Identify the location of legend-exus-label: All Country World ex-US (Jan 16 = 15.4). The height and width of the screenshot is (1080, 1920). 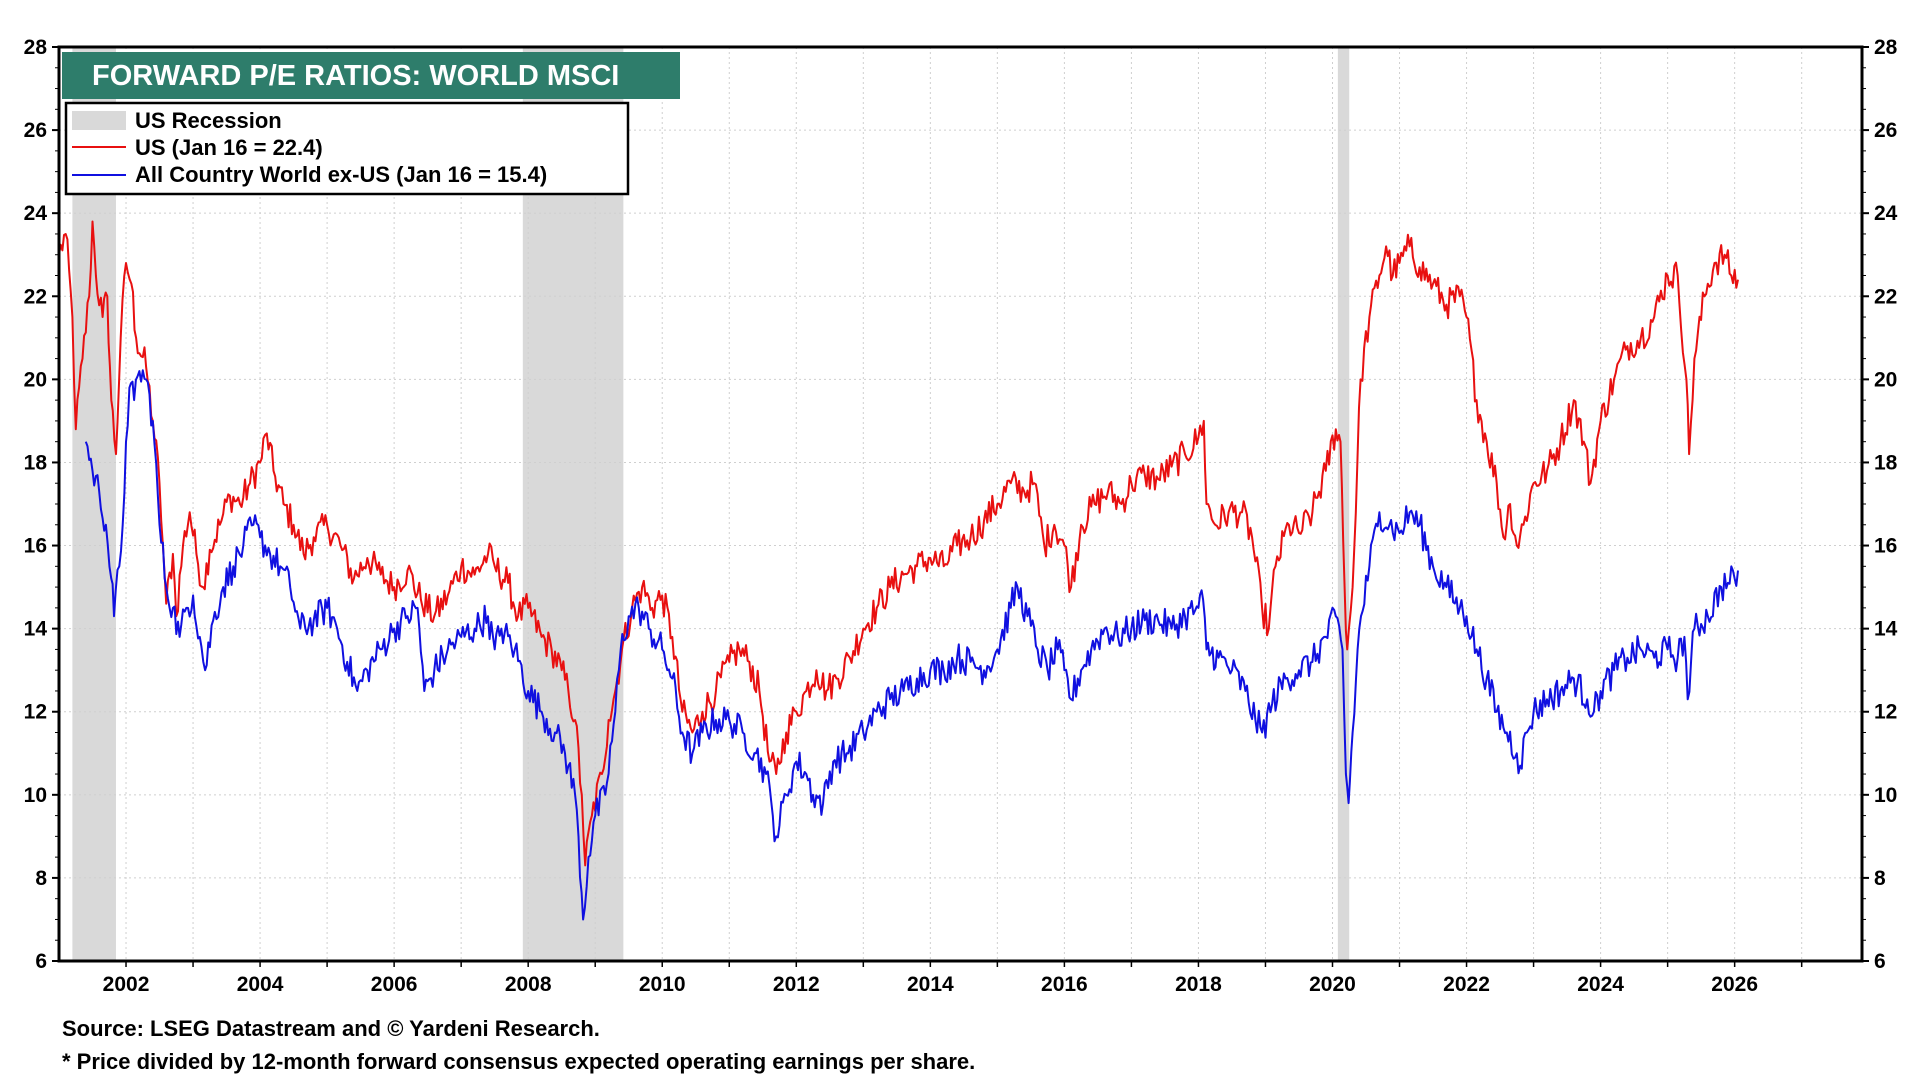
(341, 174).